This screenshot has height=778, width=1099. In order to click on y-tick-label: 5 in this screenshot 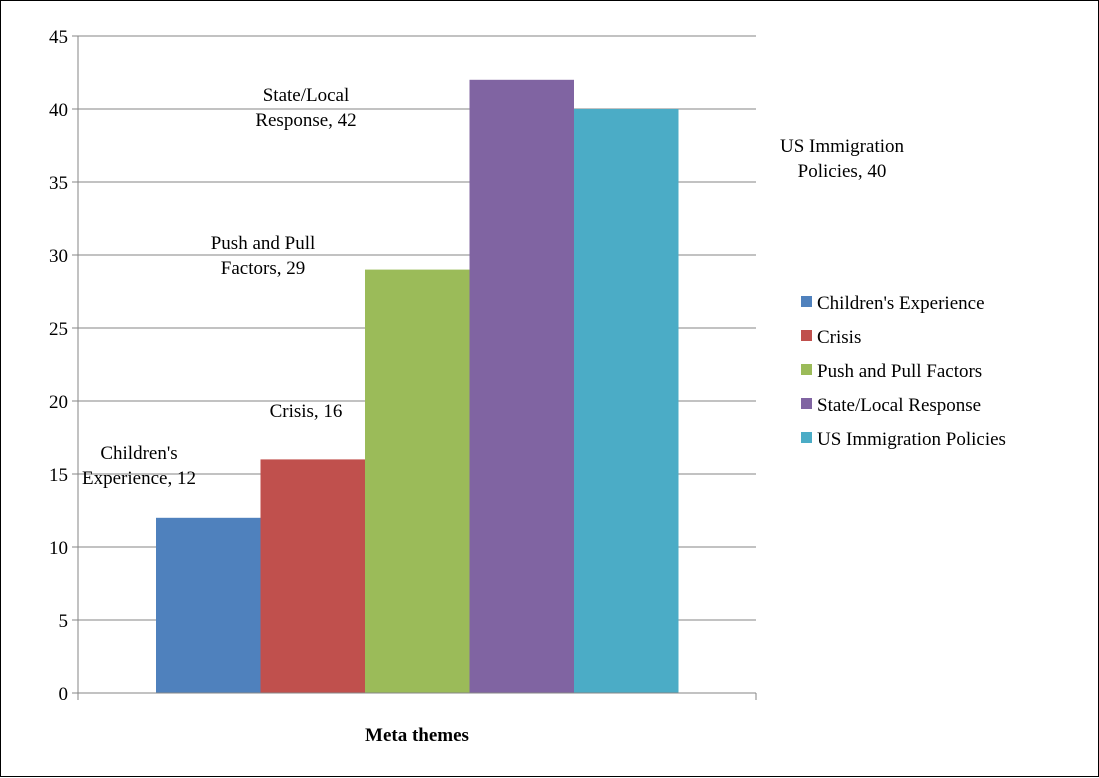, I will do `click(64, 621)`.